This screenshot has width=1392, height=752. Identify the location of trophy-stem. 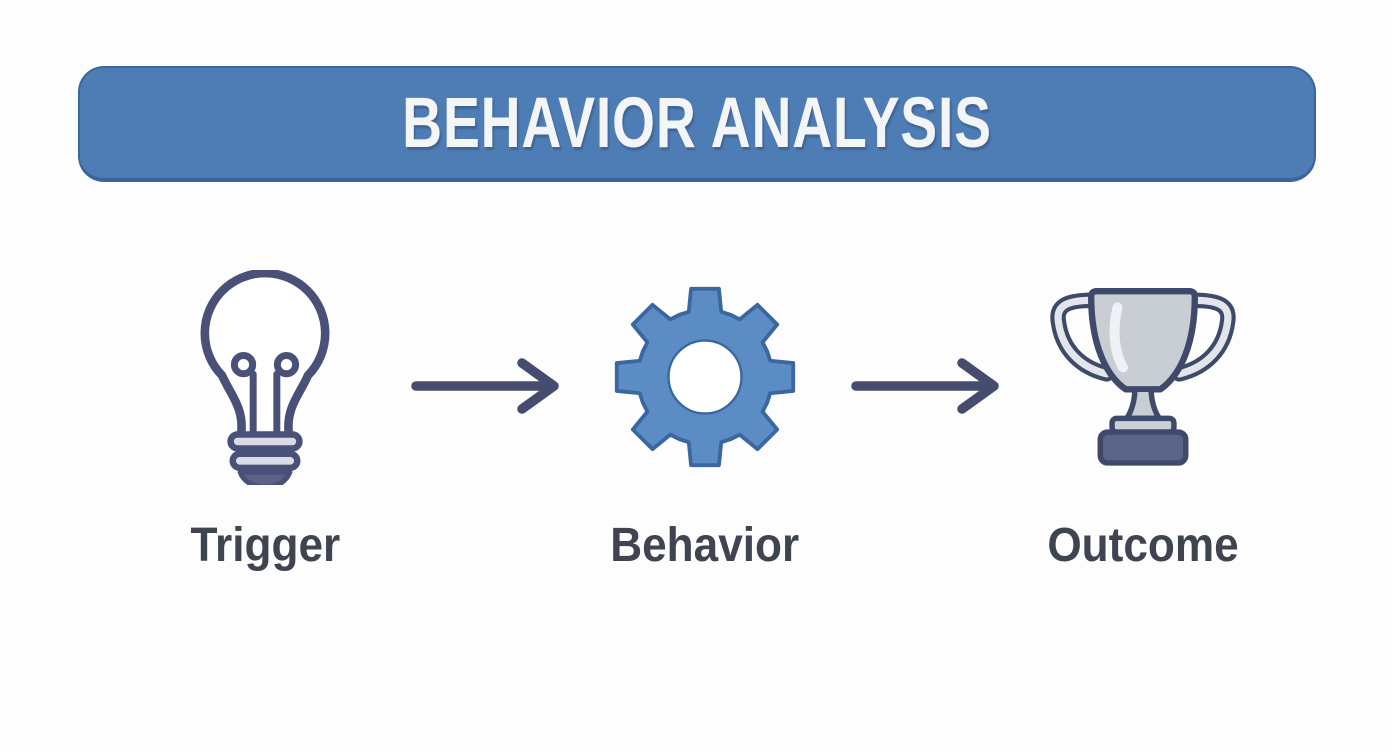
(1143, 403).